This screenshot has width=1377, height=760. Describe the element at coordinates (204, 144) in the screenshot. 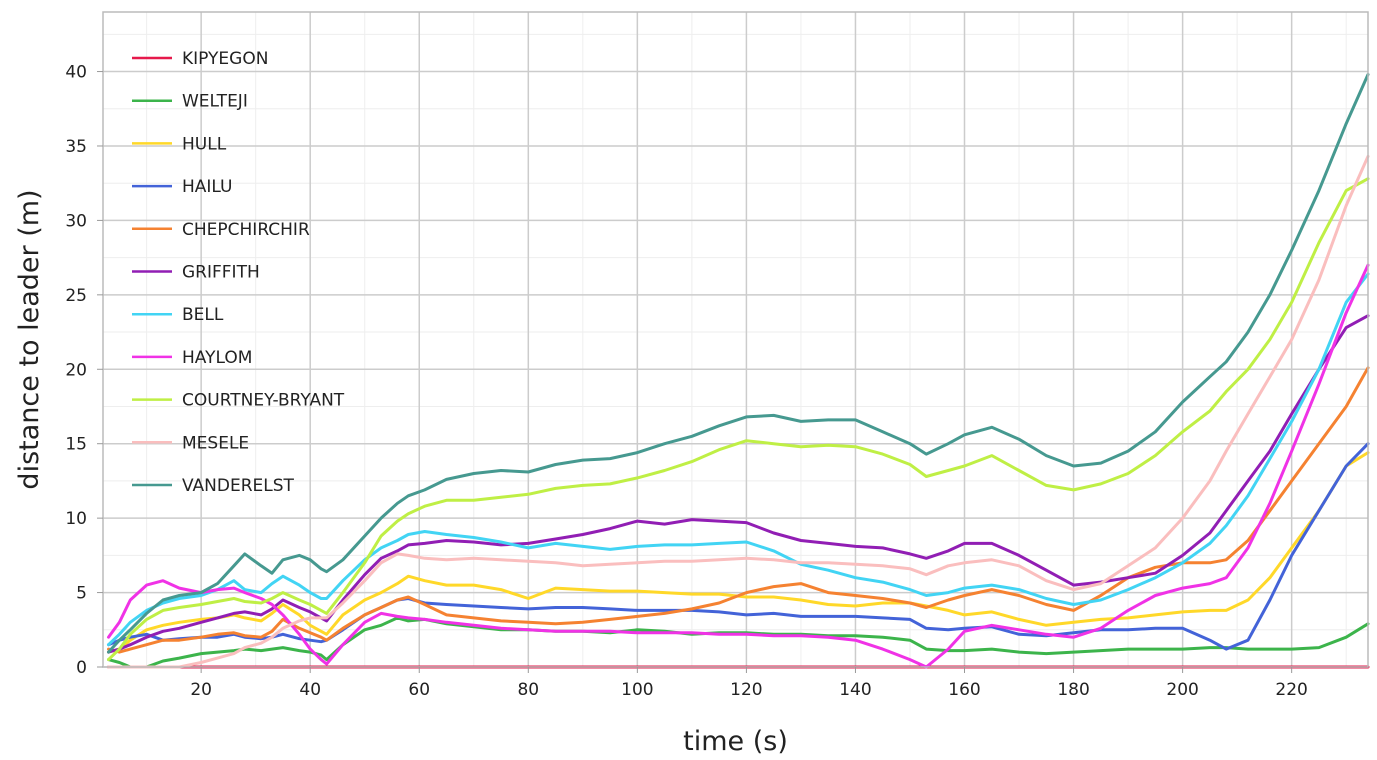

I see `legend-label: HULL` at that location.